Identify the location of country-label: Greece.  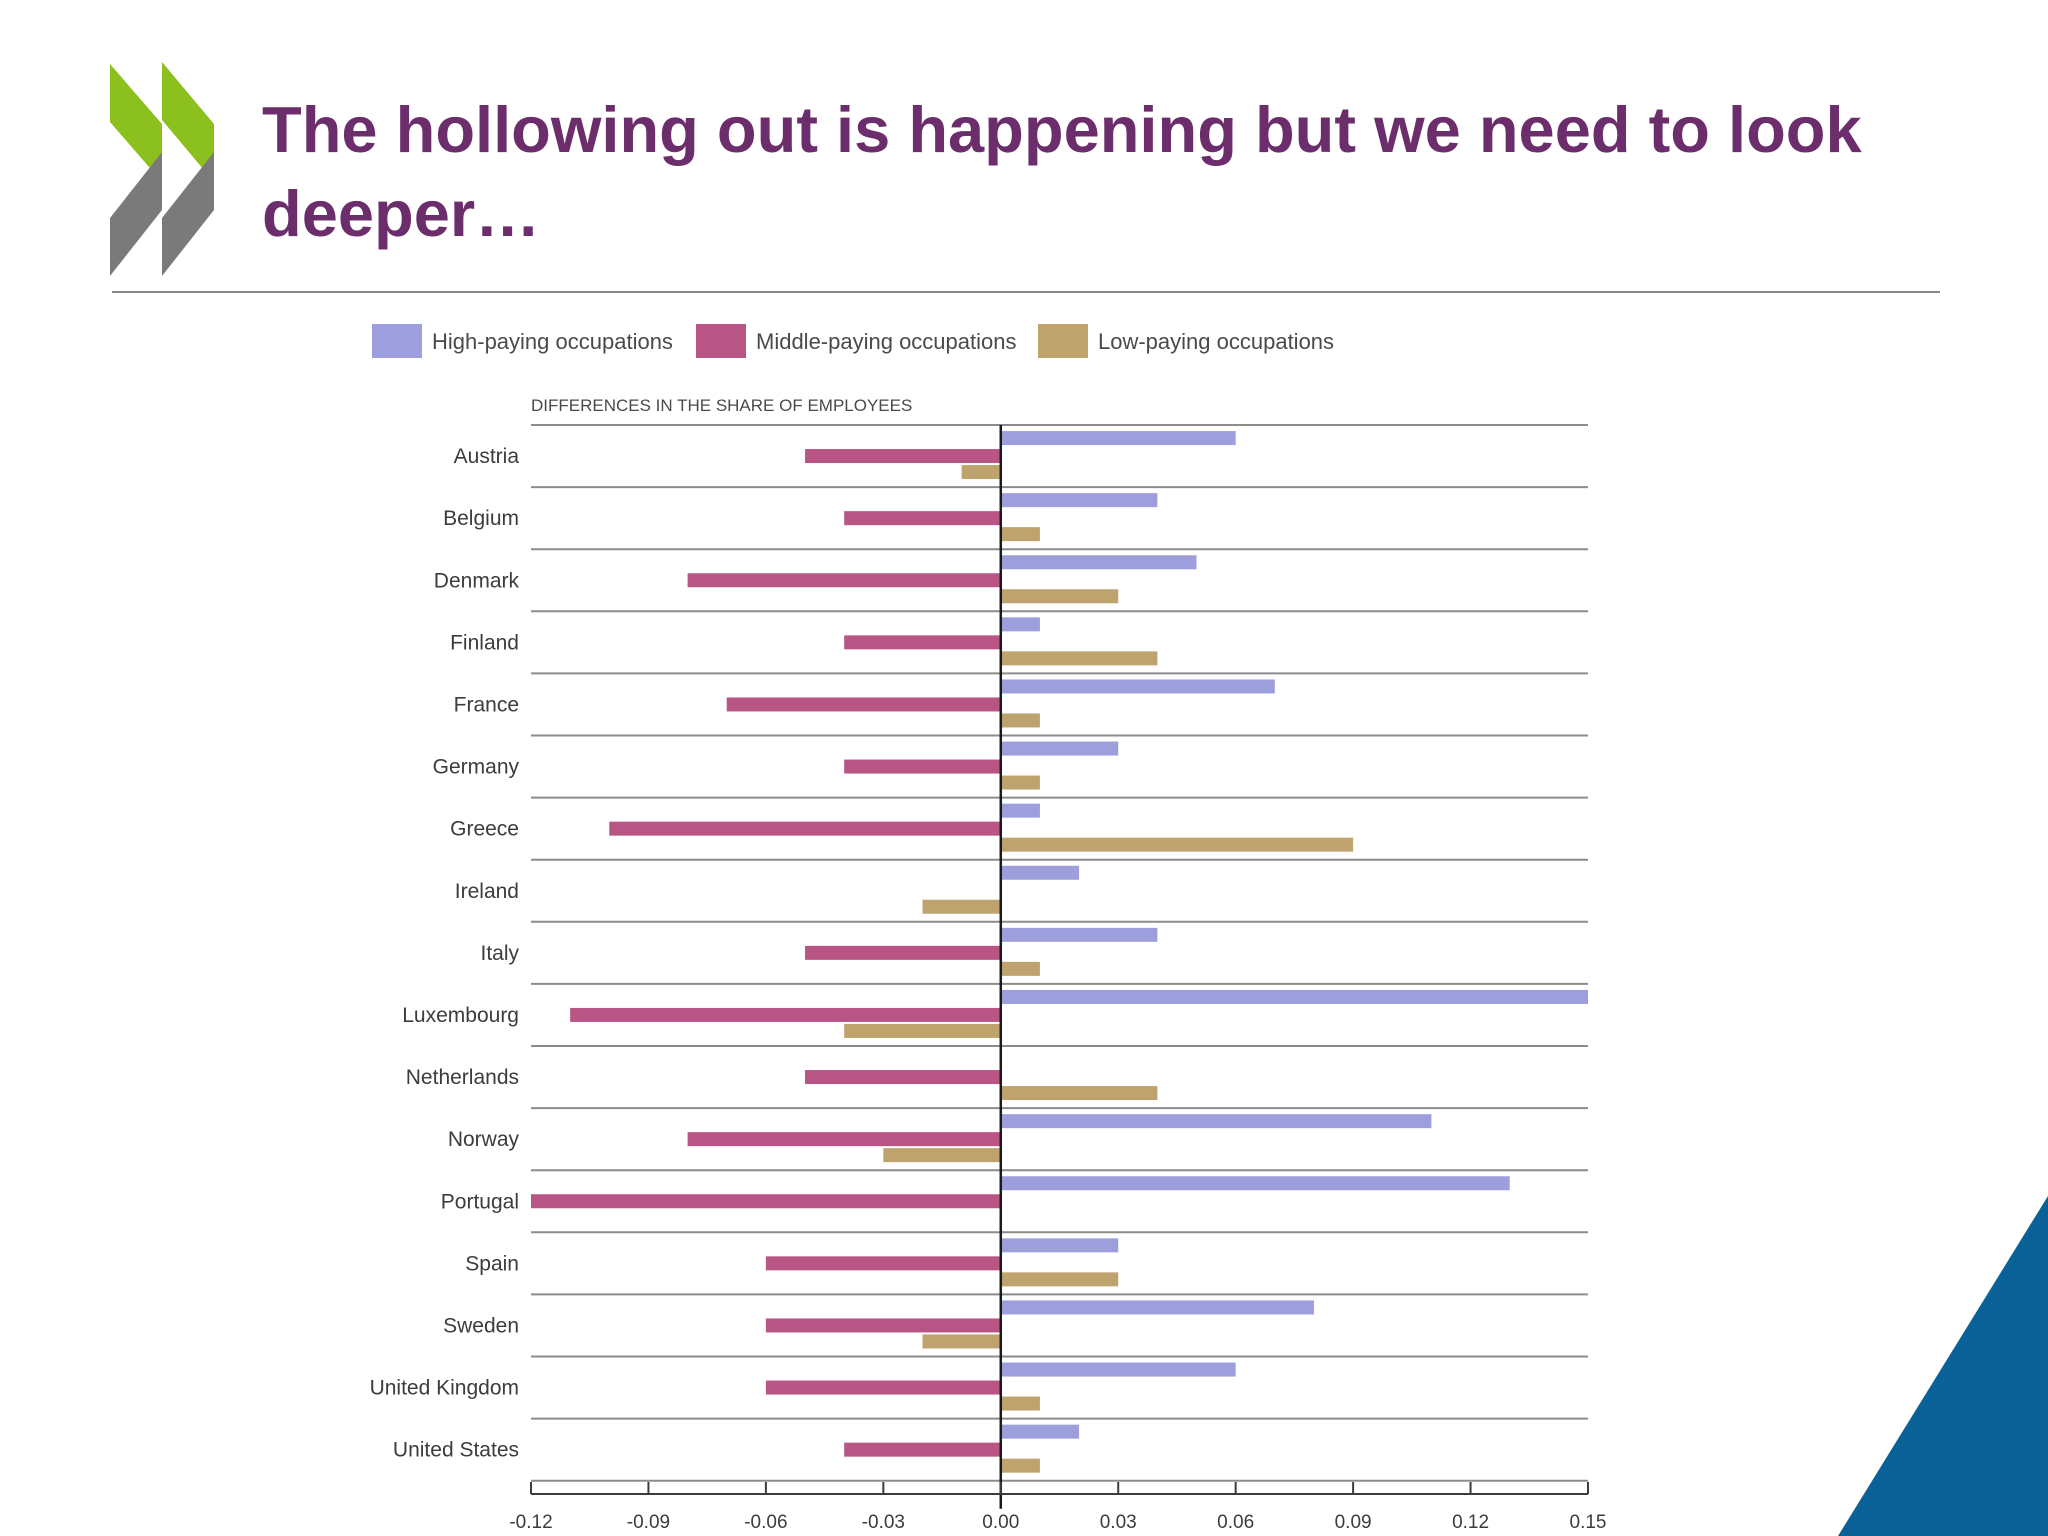
(484, 829).